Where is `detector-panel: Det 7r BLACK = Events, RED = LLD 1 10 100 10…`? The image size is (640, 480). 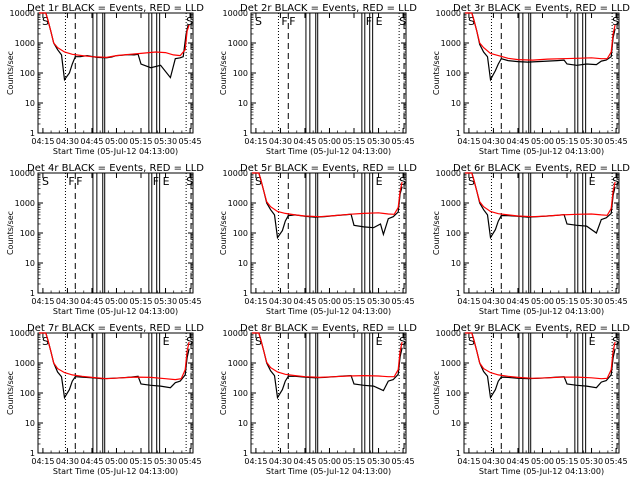 detector-panel: Det 7r BLACK = Events, RED = LLD 1 10 100 10… is located at coordinates (105, 399).